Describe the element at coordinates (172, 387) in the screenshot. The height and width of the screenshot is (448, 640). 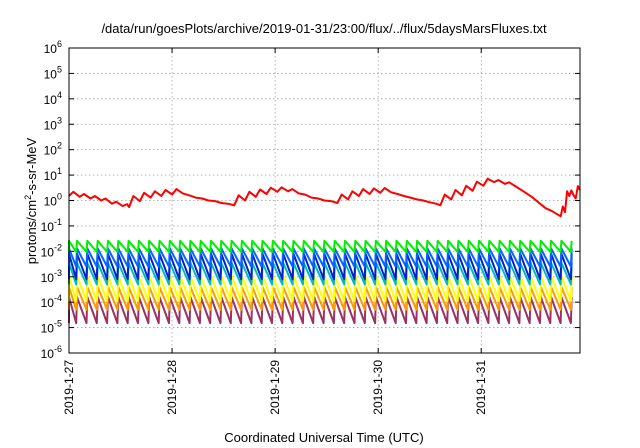
I see `x-tick-label: 2019-1-28` at that location.